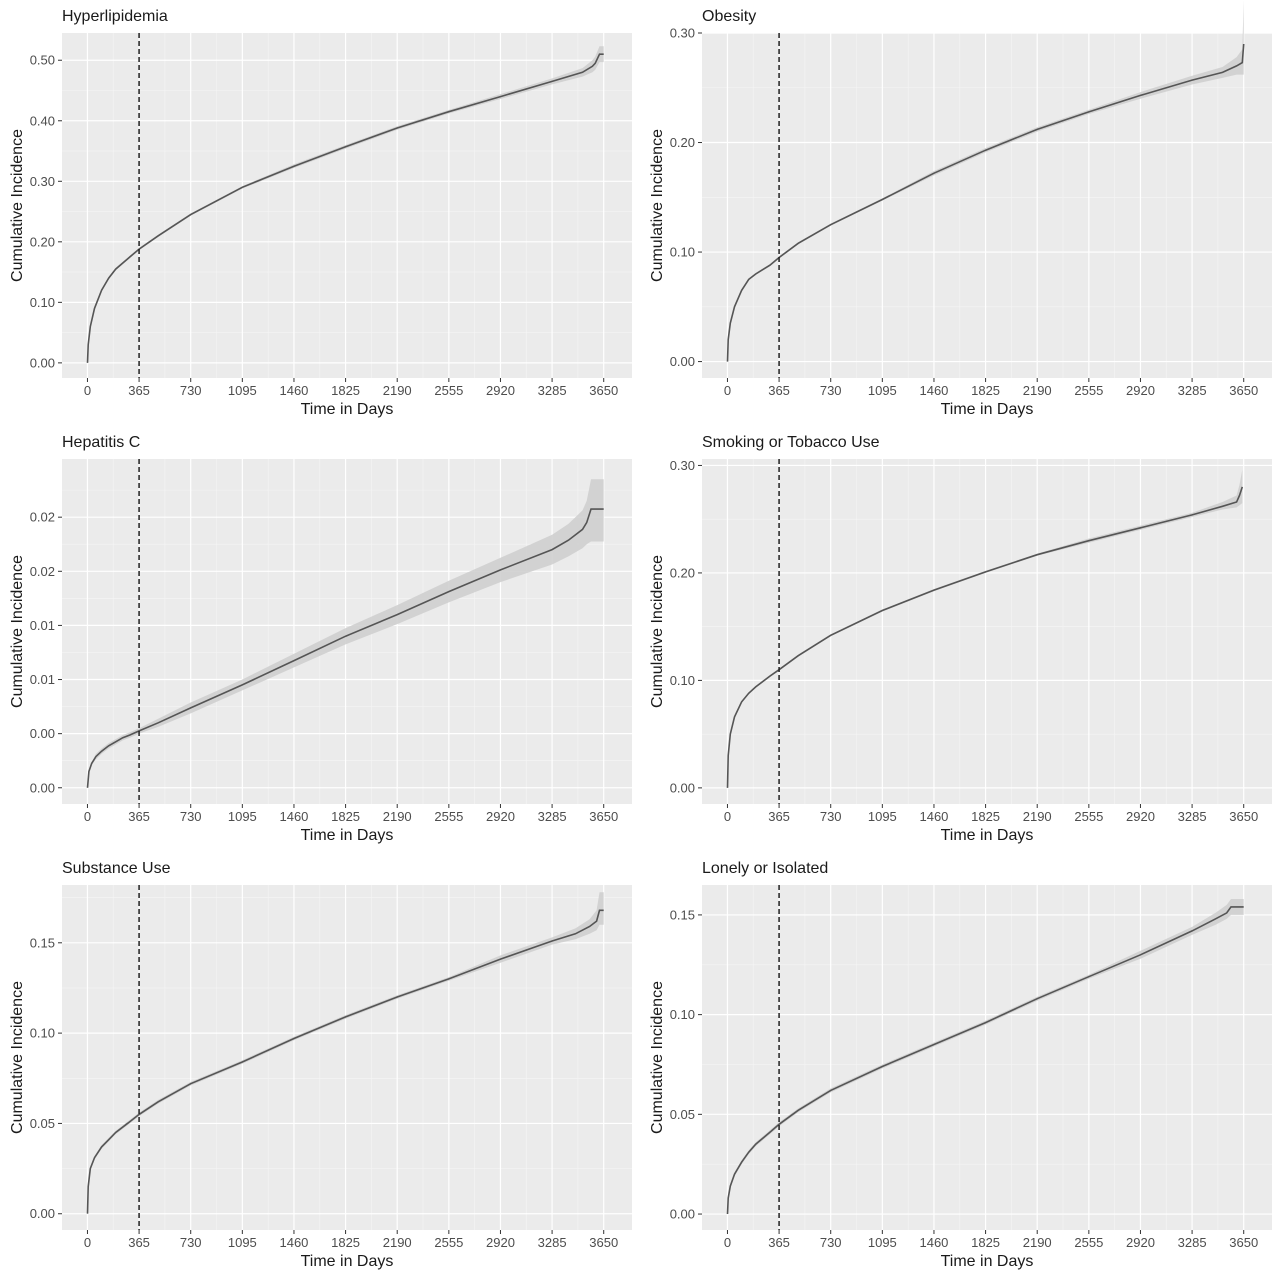  Describe the element at coordinates (42, 1123) in the screenshot. I see `y-tick-label: 0.05` at that location.